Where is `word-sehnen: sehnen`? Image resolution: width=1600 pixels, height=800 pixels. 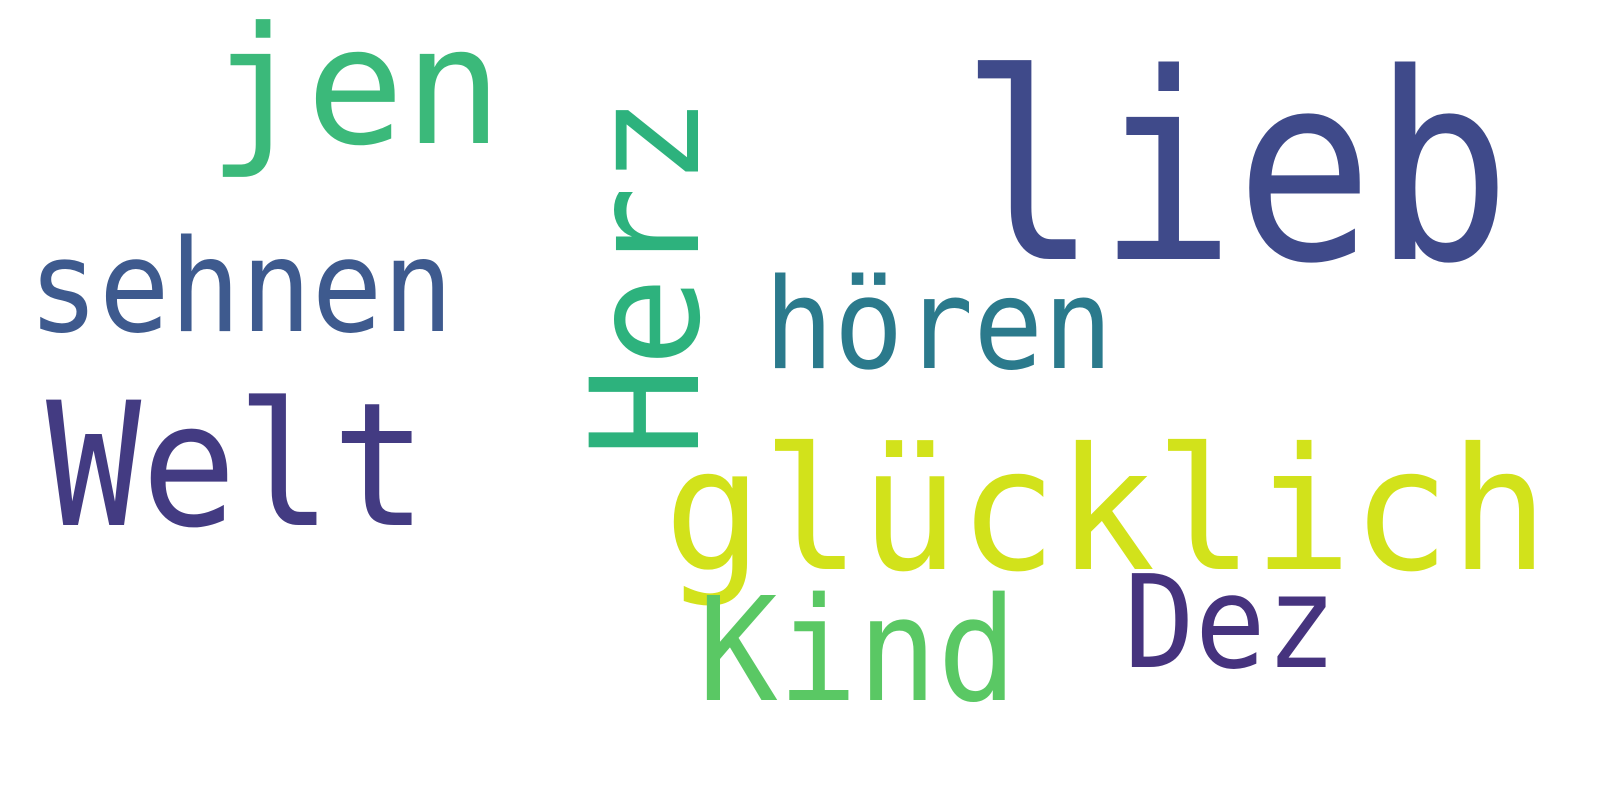 word-sehnen: sehnen is located at coordinates (241, 287).